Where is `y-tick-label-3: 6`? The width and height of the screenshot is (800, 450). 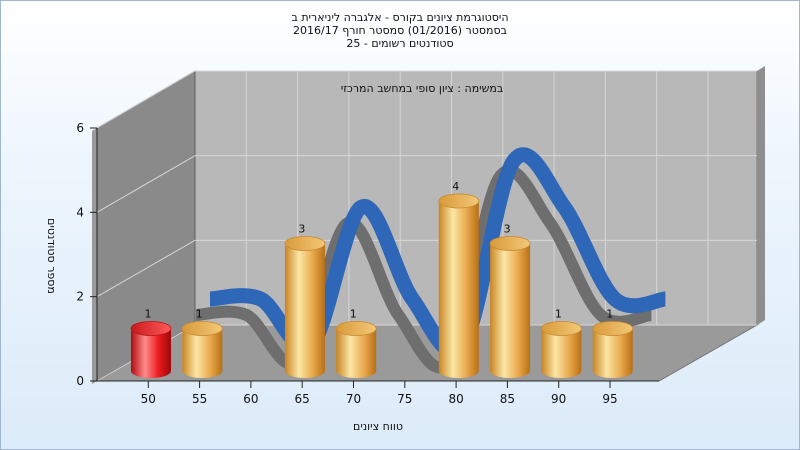
y-tick-label-3: 6 is located at coordinates (80, 128).